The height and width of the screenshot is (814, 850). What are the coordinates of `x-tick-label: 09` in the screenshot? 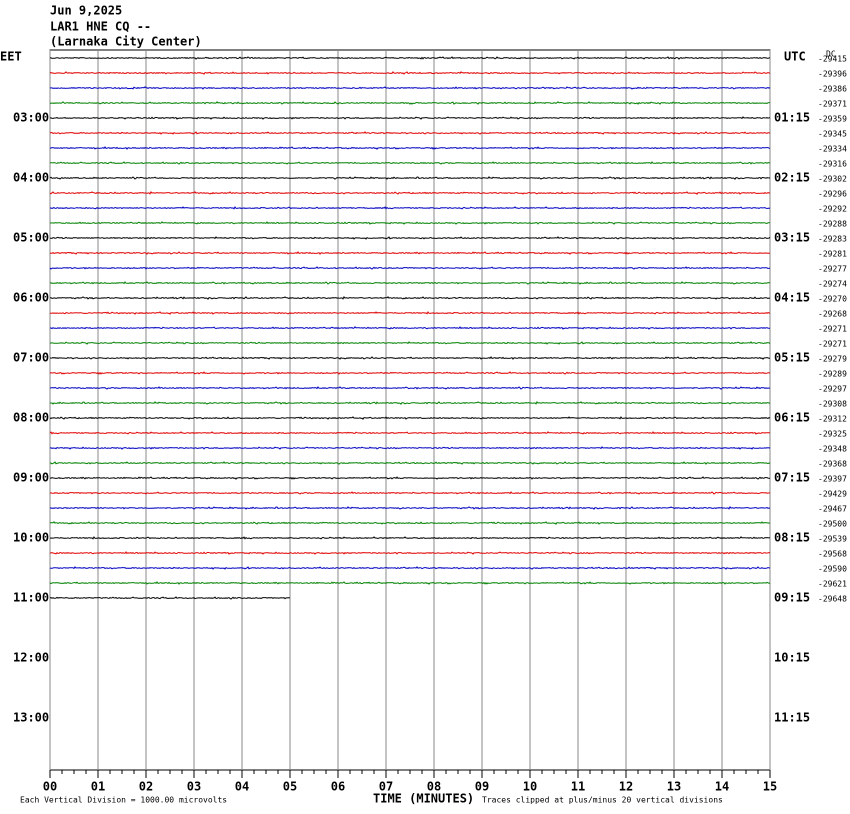 It's located at (482, 787).